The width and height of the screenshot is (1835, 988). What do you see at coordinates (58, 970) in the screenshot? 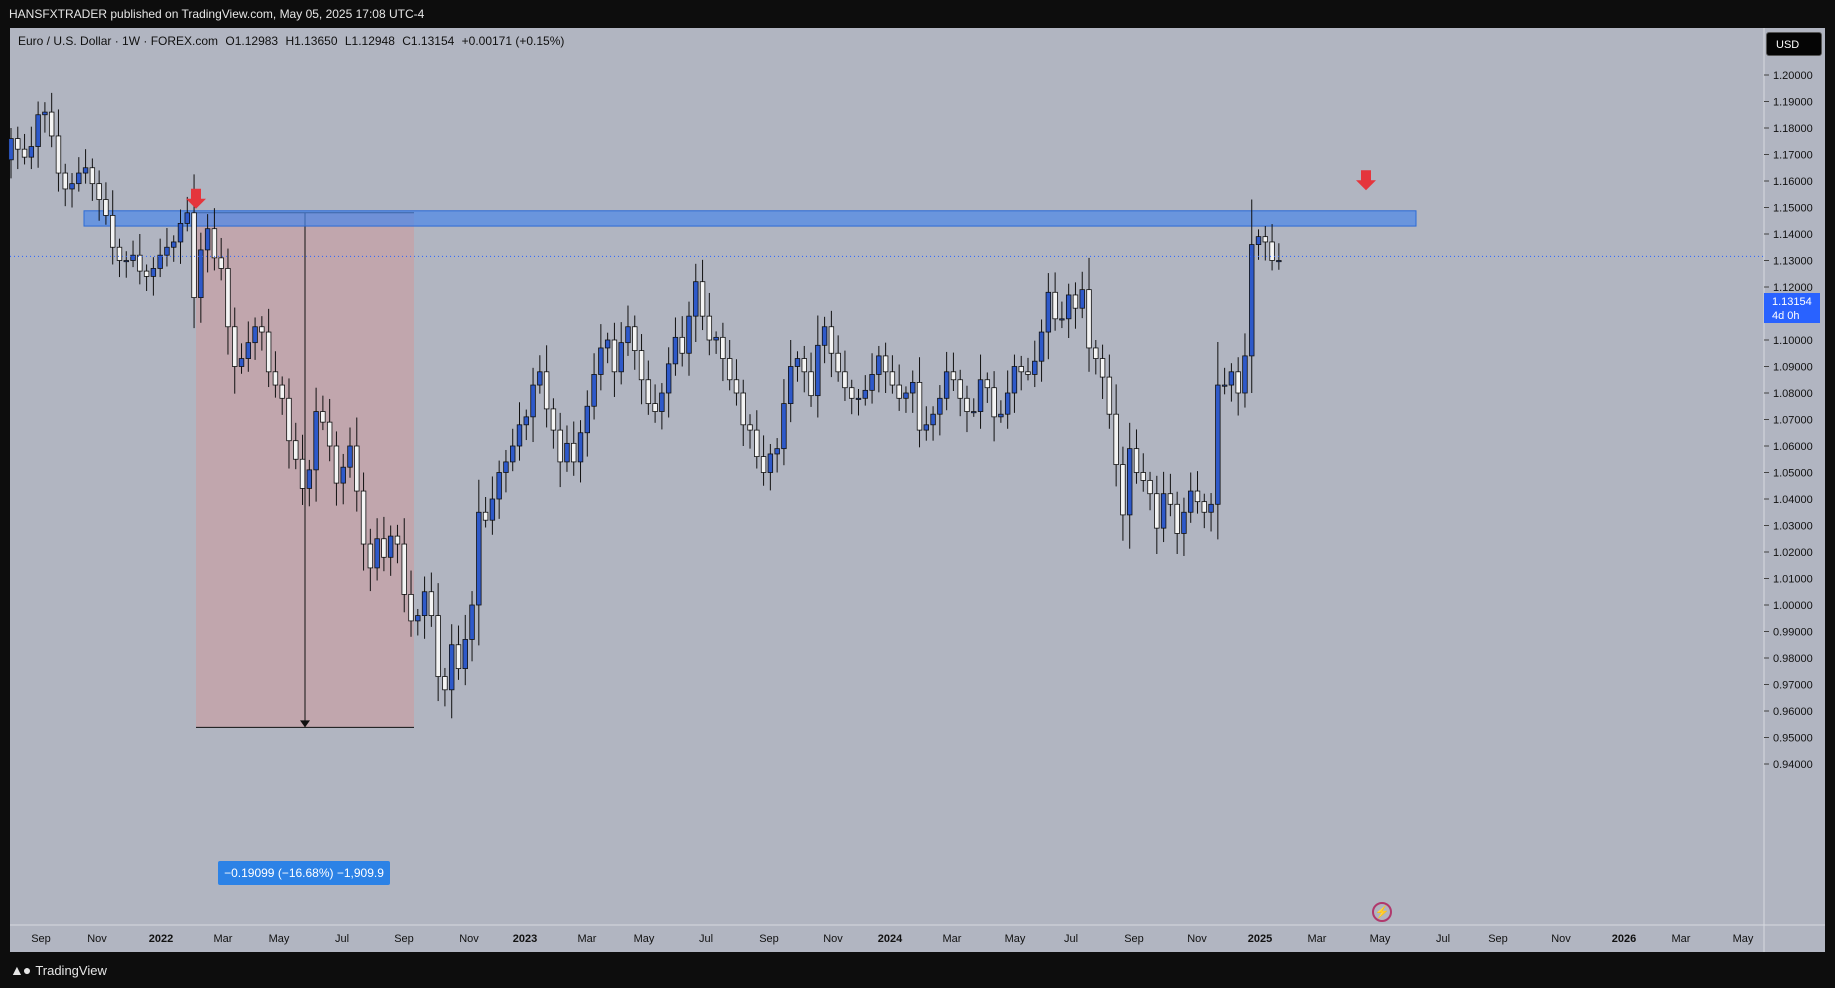
I see `tradingview-logo: ▲● TradingView` at bounding box center [58, 970].